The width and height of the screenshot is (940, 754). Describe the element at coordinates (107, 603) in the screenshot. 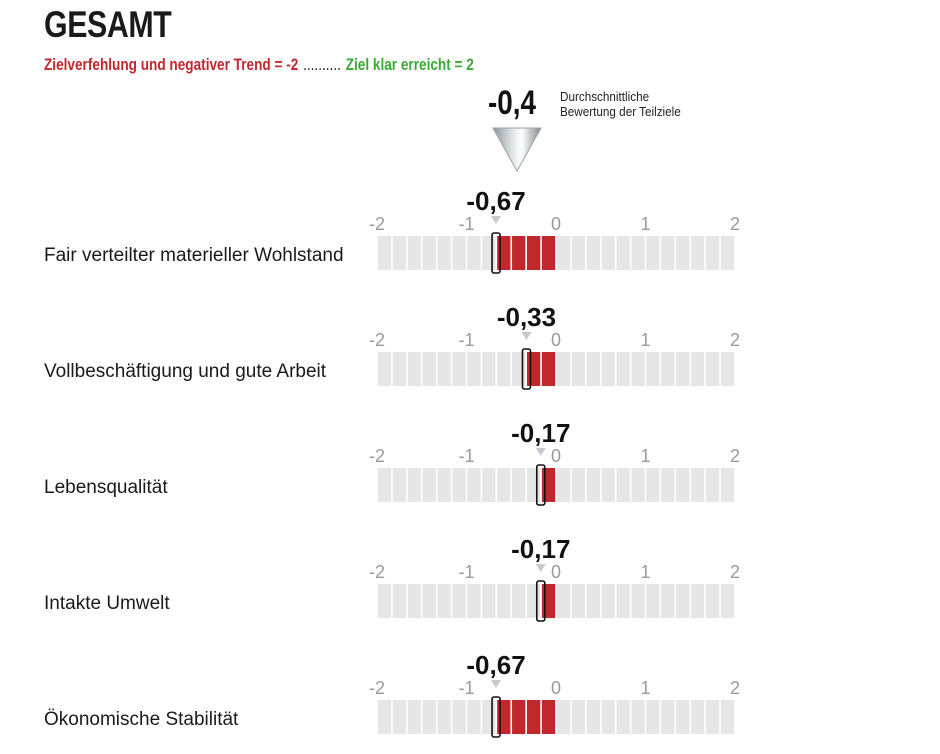

I see `row-label: Intakte Umwelt` at that location.